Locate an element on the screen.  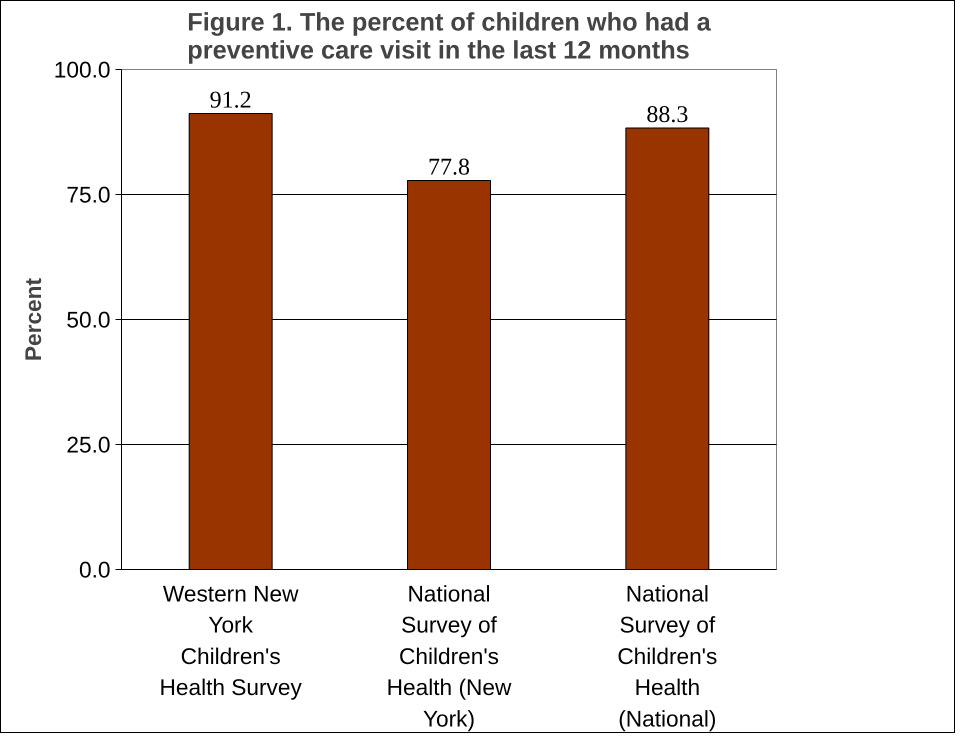
x-tick-label: National Survey of Children's Health (New York) is located at coordinates (449, 656).